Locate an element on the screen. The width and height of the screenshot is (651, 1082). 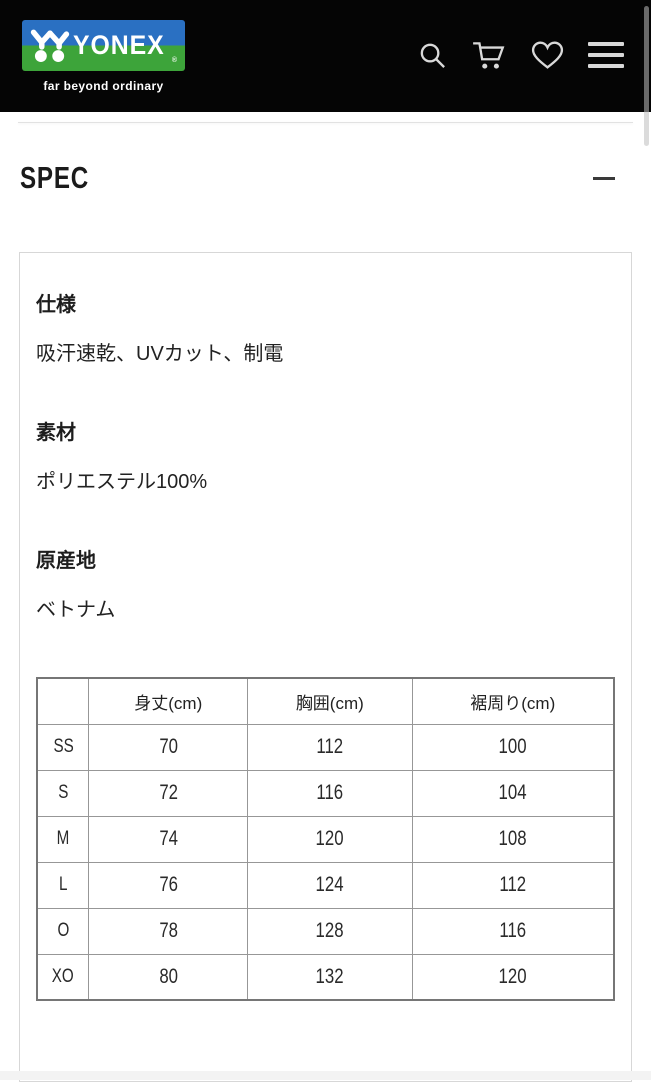
column-header: 裾周り(cm) is located at coordinates (513, 701).